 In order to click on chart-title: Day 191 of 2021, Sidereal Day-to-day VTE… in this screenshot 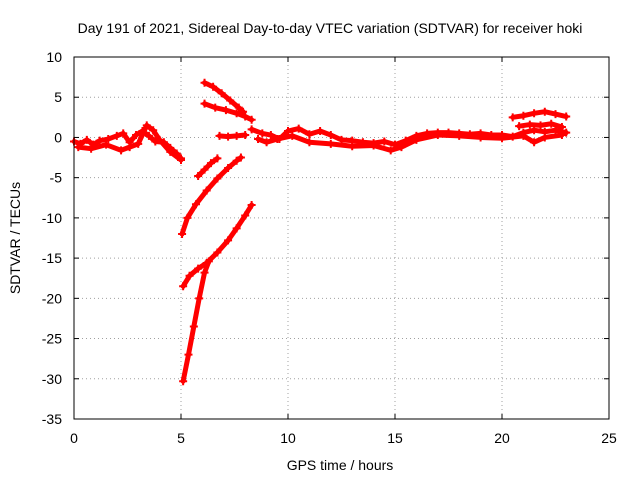, I will do `click(330, 28)`.